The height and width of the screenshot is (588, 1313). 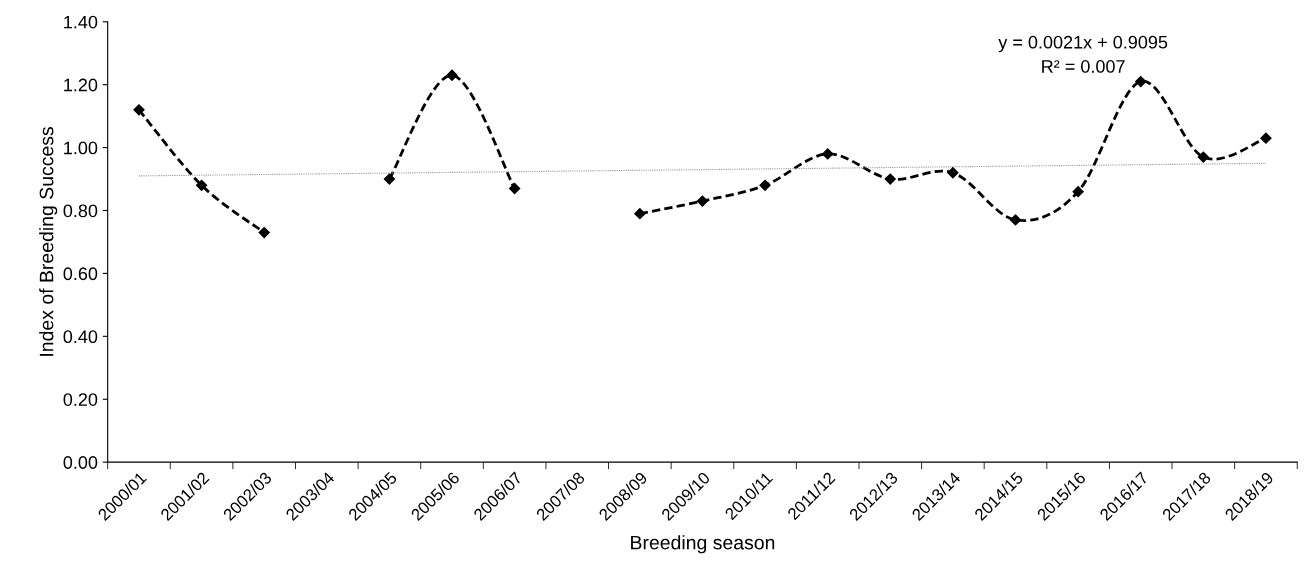 I want to click on y-tick-label: 1.00, so click(x=81, y=148).